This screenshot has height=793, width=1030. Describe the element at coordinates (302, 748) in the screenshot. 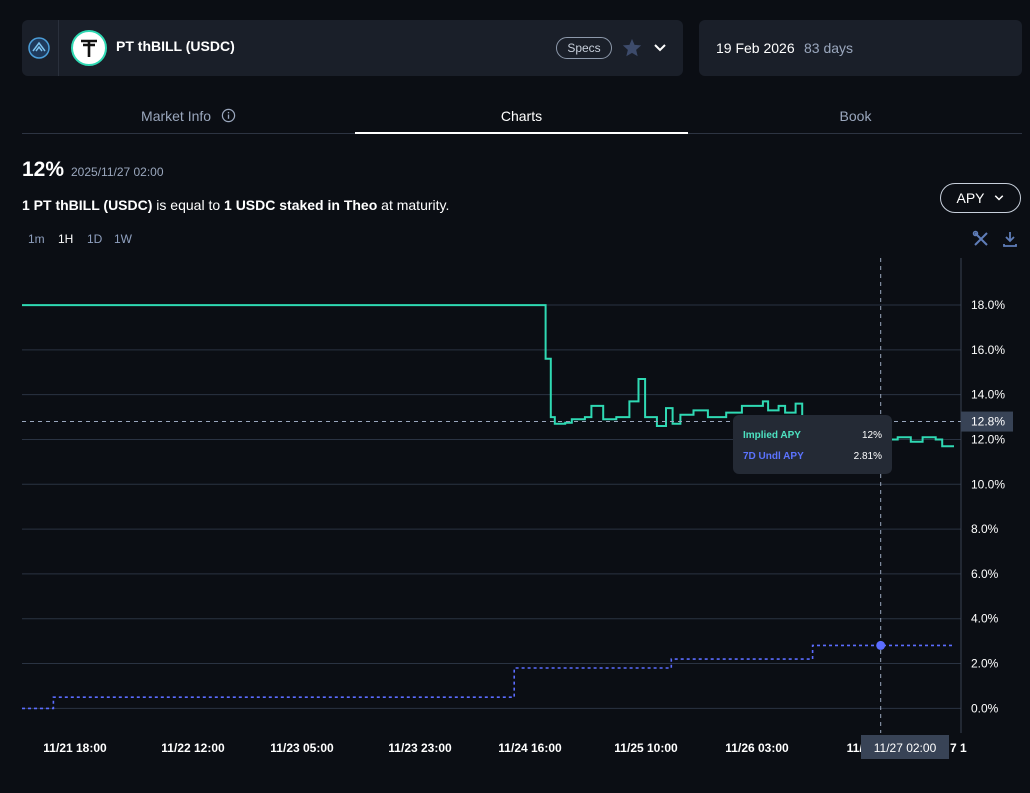

I see `x-tick-label: 11/23 05:00` at that location.